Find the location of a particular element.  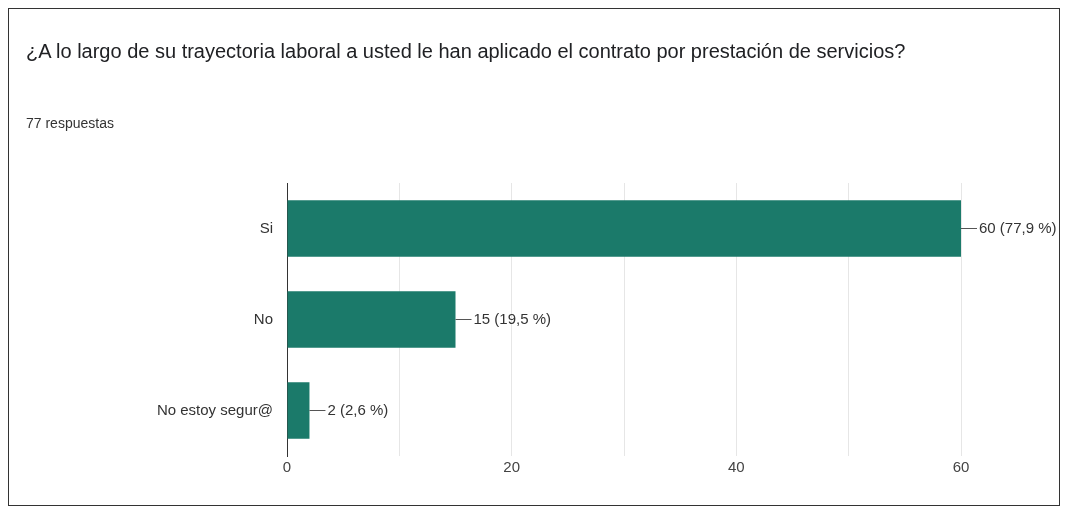

chart-title: ¿A lo largo de su trayectoria laboral a usted le han aplicado el contrato por prestación de servicios? is located at coordinates (466, 51).